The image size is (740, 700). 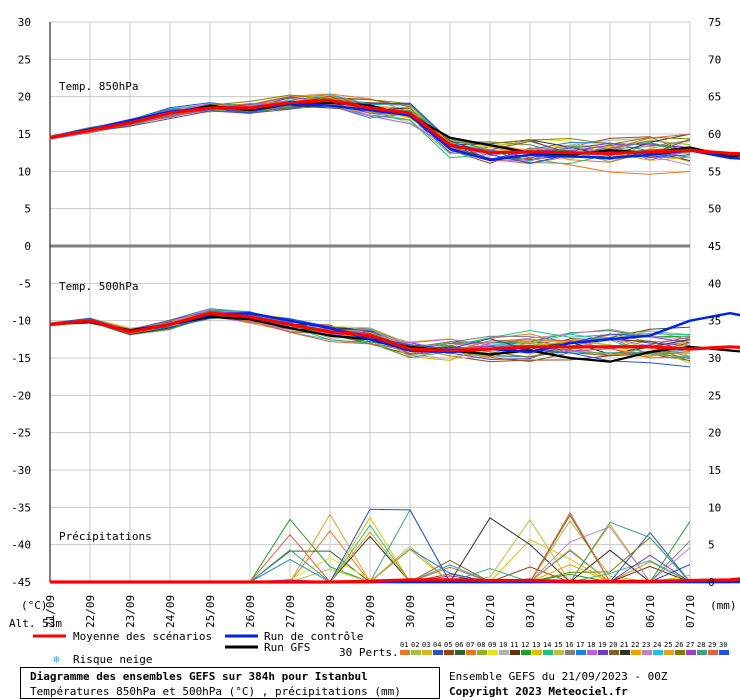 What do you see at coordinates (711, 582) in the screenshot?
I see `y-tick-right: 0` at bounding box center [711, 582].